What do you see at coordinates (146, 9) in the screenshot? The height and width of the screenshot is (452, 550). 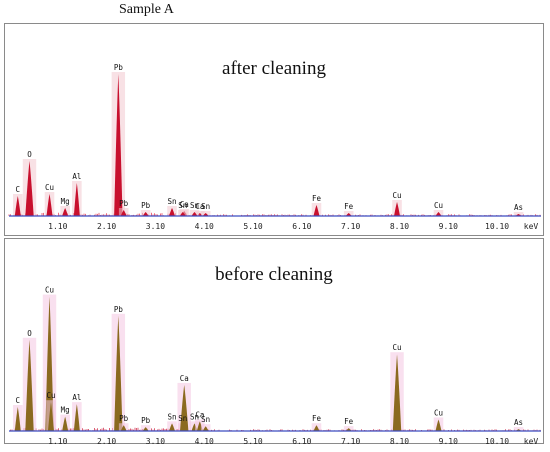 I see `sample-title: Sample A` at bounding box center [146, 9].